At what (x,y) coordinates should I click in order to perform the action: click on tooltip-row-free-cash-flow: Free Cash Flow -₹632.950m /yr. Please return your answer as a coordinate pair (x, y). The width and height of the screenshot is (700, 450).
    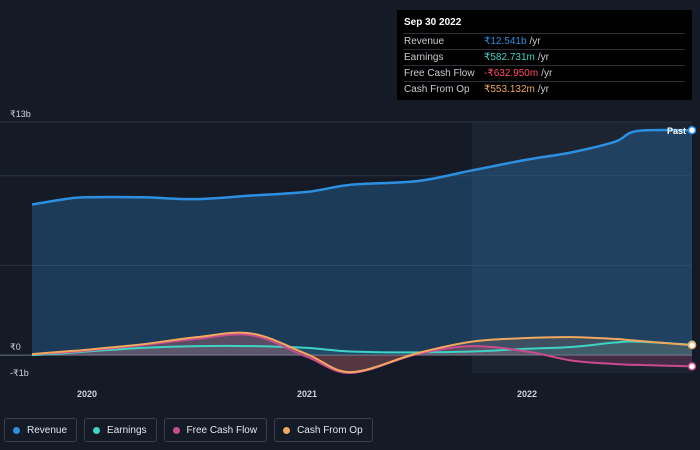
    Looking at the image, I should click on (544, 74).